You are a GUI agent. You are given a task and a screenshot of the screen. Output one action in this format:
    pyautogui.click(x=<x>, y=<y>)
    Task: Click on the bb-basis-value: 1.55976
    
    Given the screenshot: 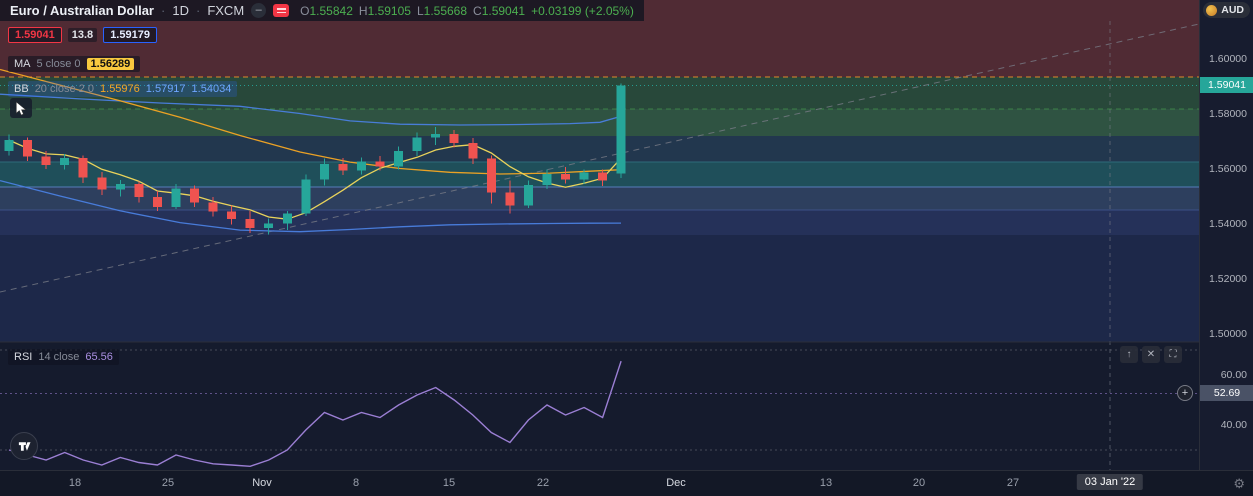 What is the action you would take?
    pyautogui.click(x=120, y=89)
    